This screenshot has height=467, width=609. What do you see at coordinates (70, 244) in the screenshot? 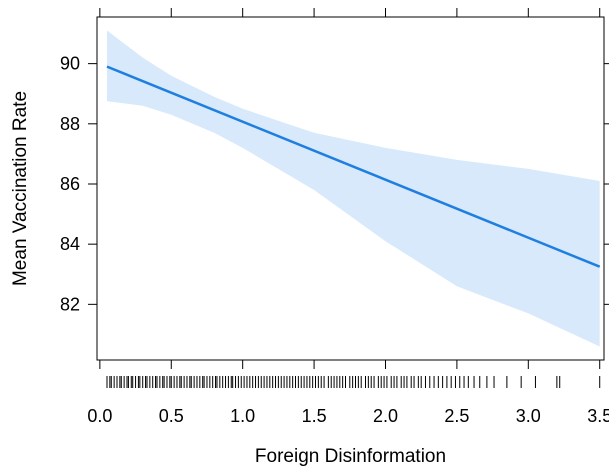
I see `y-tick-label: 84` at bounding box center [70, 244].